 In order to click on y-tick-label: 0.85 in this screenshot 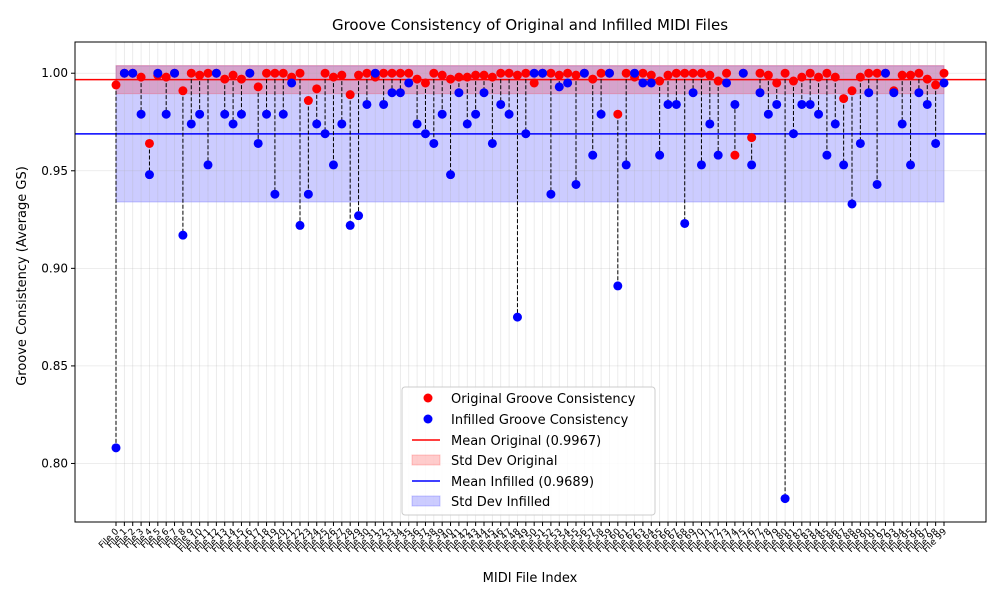, I will do `click(54, 366)`.